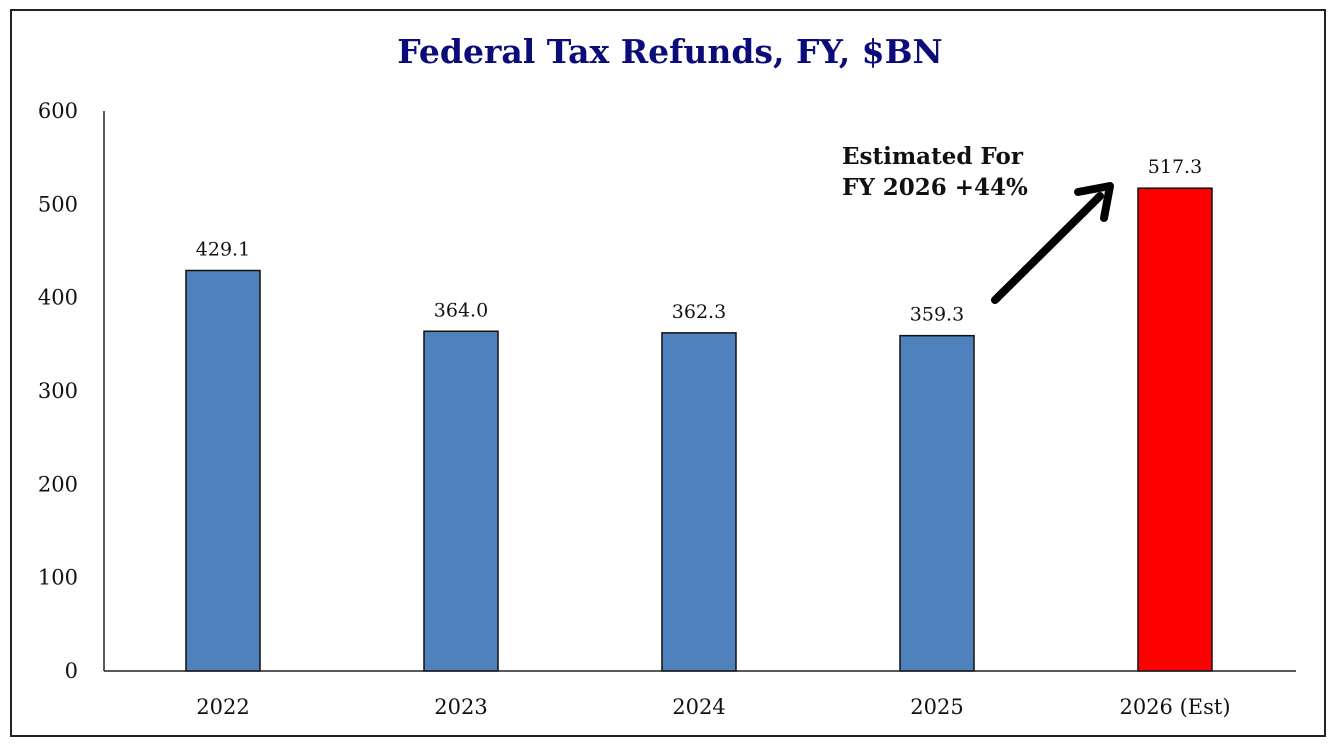 Image resolution: width=1340 pixels, height=755 pixels. What do you see at coordinates (58, 298) in the screenshot?
I see `y-tick-label: 400` at bounding box center [58, 298].